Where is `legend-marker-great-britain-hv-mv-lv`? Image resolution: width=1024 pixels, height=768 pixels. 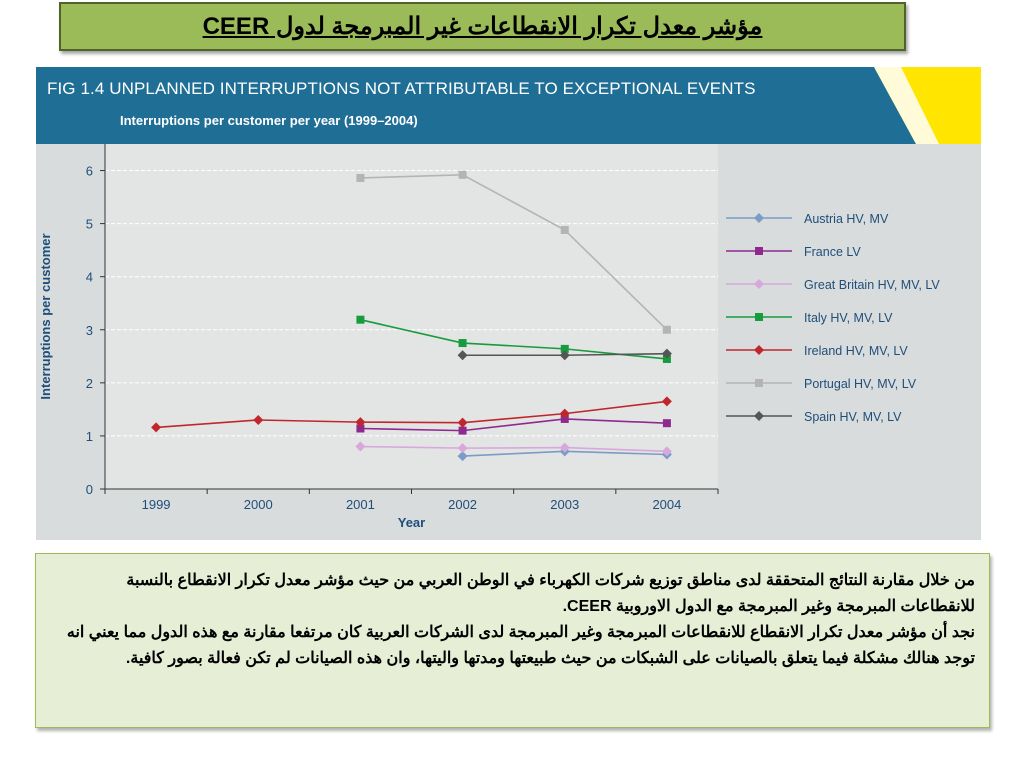
legend-marker-great-britain-hv-mv-lv is located at coordinates (759, 284).